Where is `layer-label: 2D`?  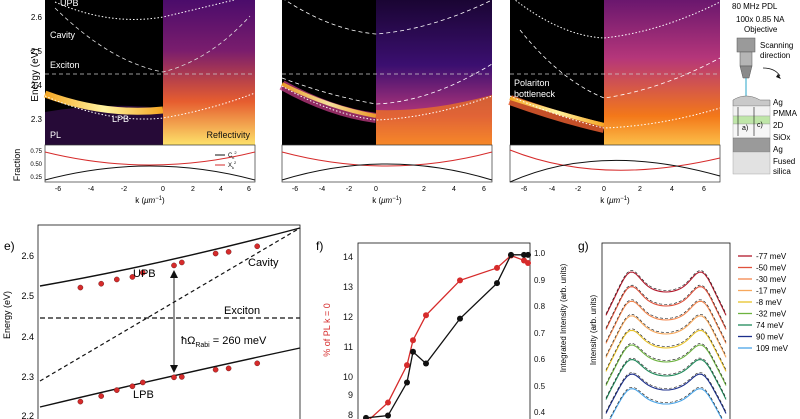
layer-label: 2D is located at coordinates (778, 125).